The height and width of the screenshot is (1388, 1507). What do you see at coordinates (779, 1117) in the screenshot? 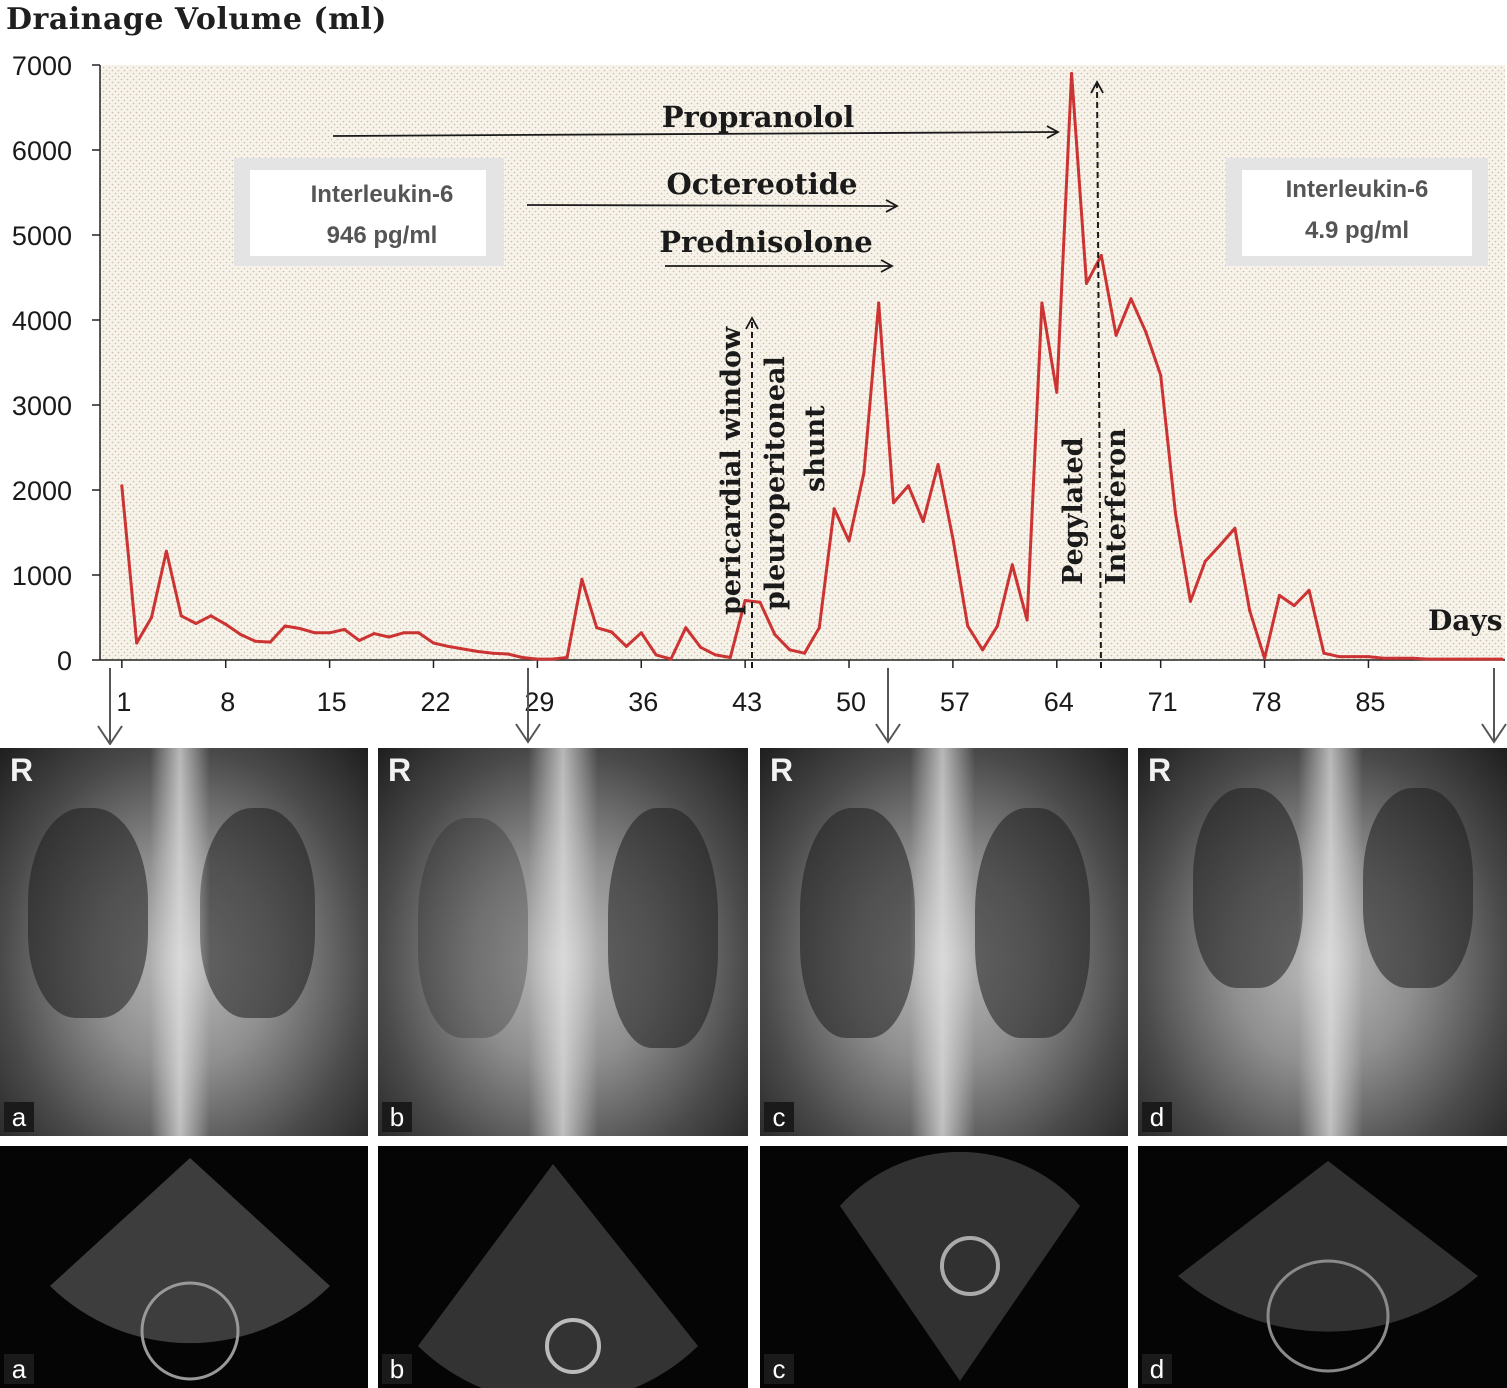
I see `xray-c-label: c` at bounding box center [779, 1117].